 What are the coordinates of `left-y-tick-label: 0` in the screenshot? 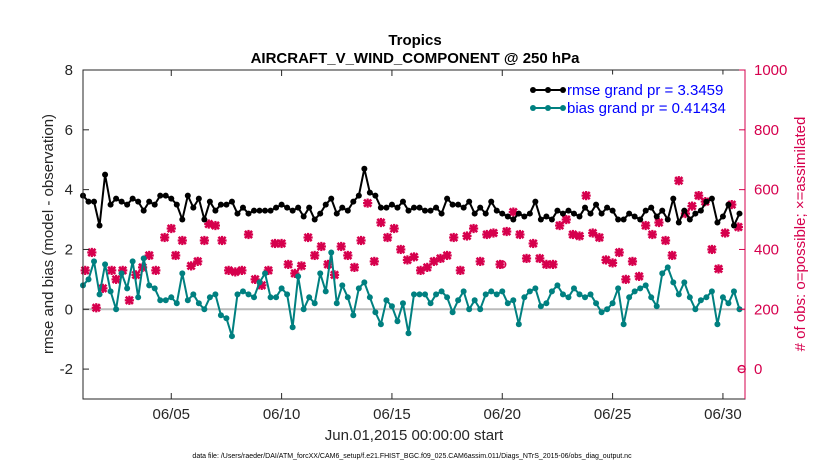 It's located at (69, 309).